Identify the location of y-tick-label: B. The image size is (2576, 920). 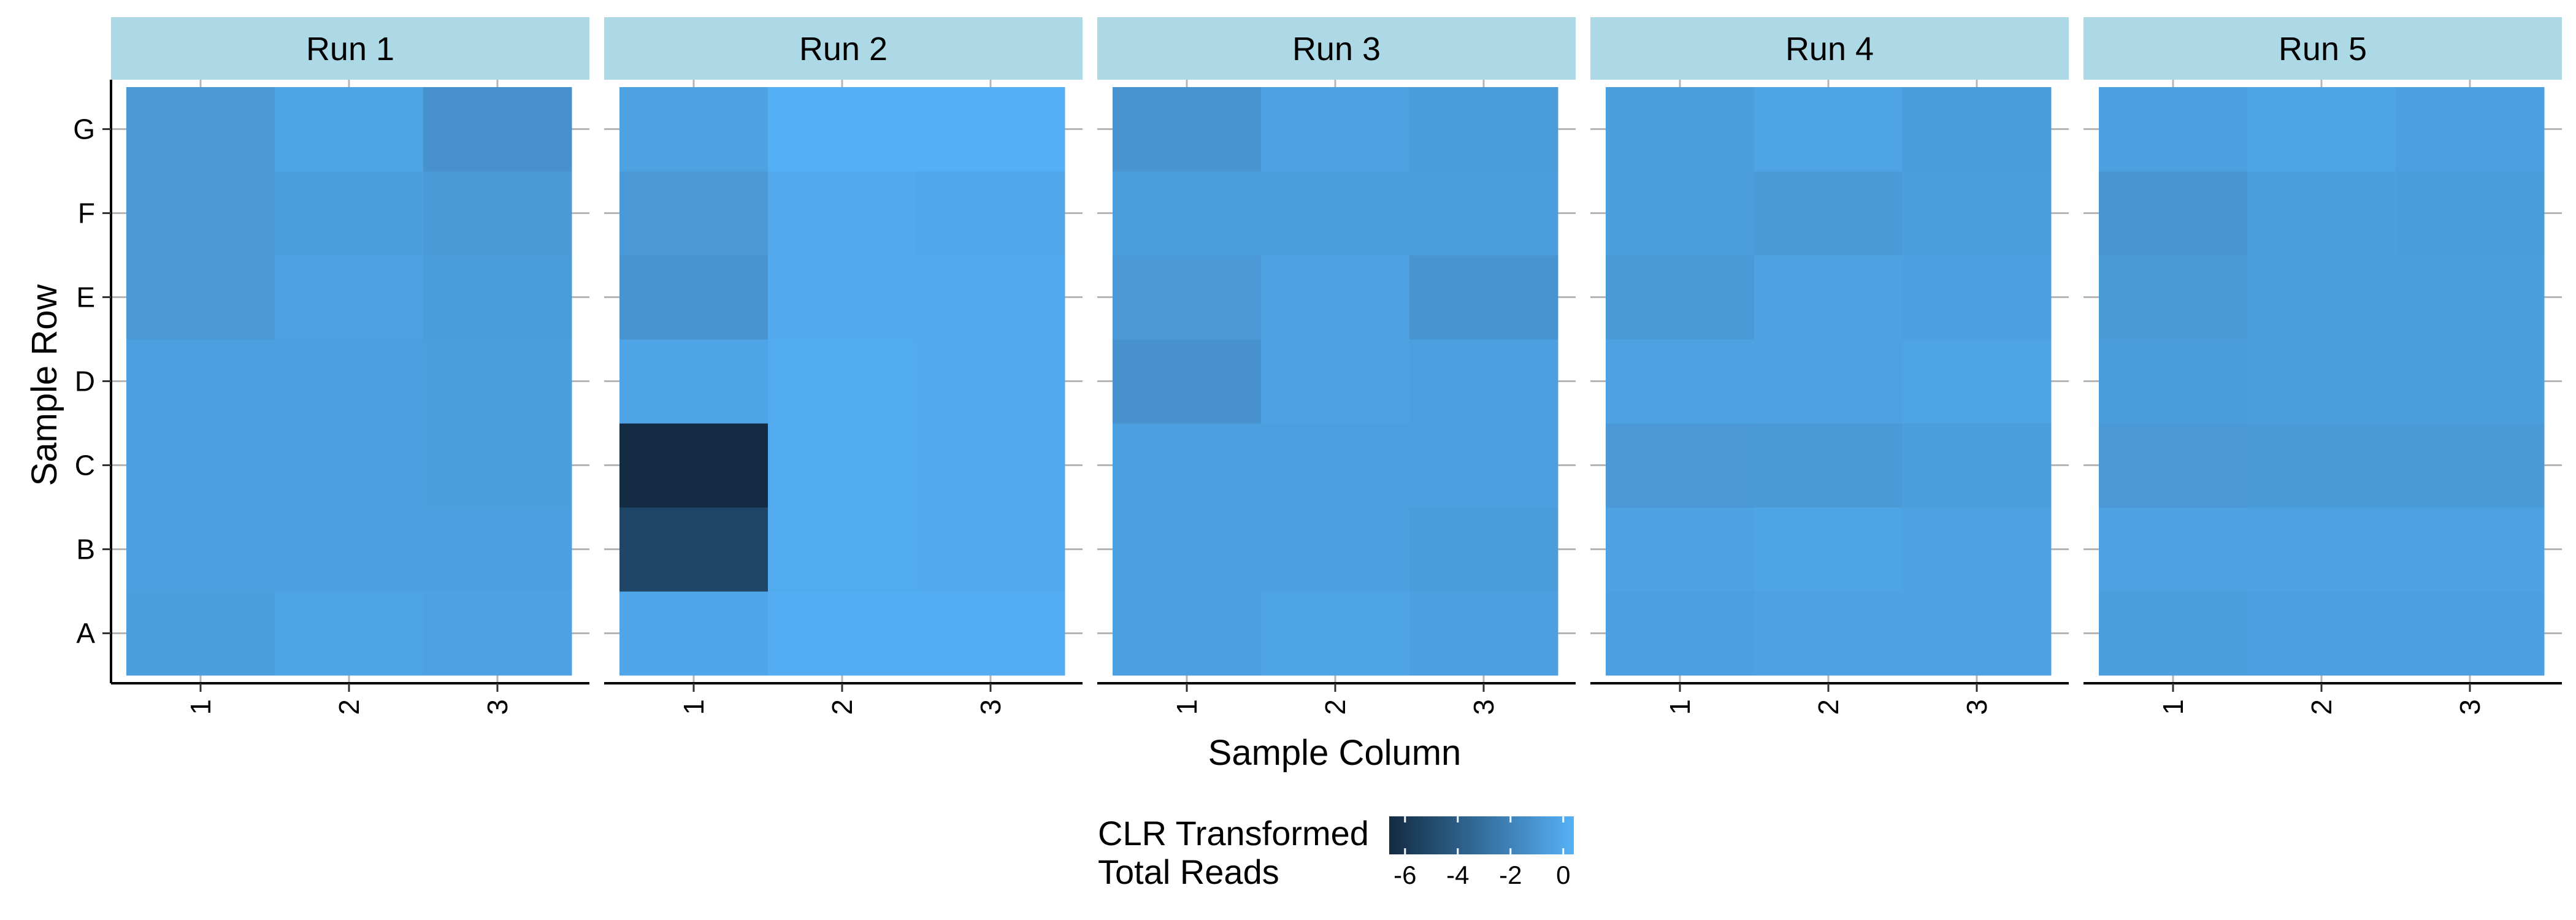
(85, 549).